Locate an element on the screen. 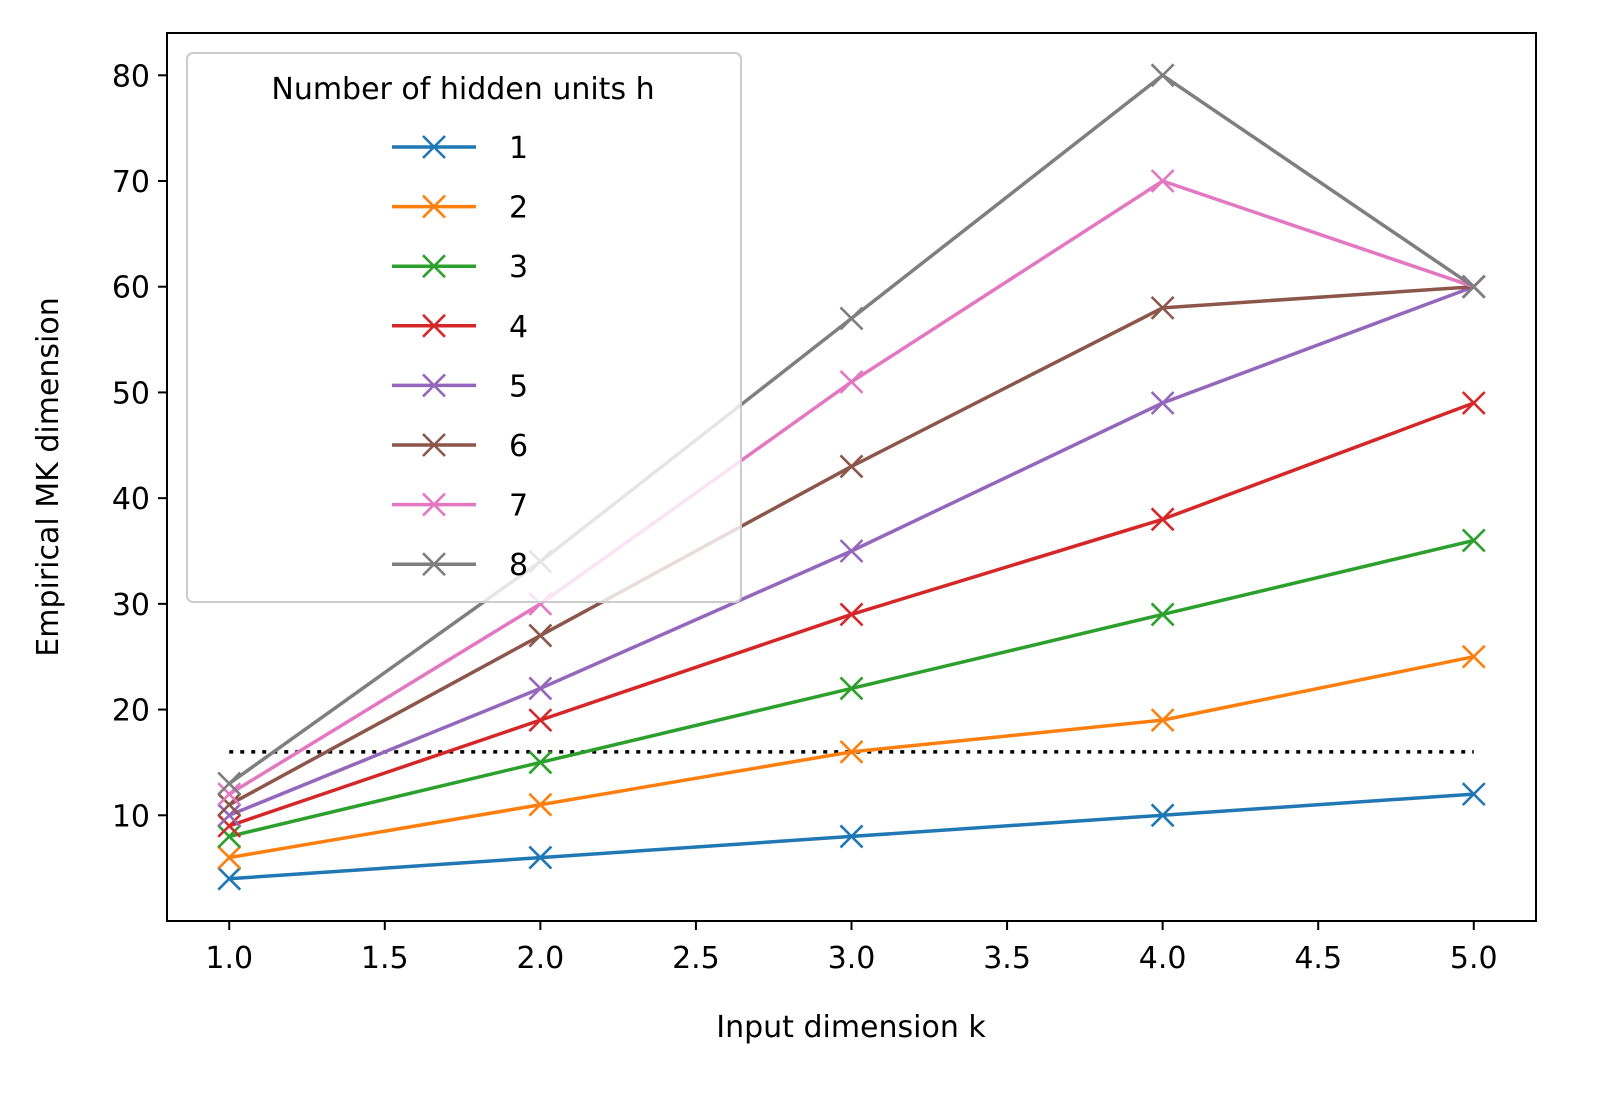 The image size is (1597, 1095). legend-label-8: 8 is located at coordinates (518, 565).